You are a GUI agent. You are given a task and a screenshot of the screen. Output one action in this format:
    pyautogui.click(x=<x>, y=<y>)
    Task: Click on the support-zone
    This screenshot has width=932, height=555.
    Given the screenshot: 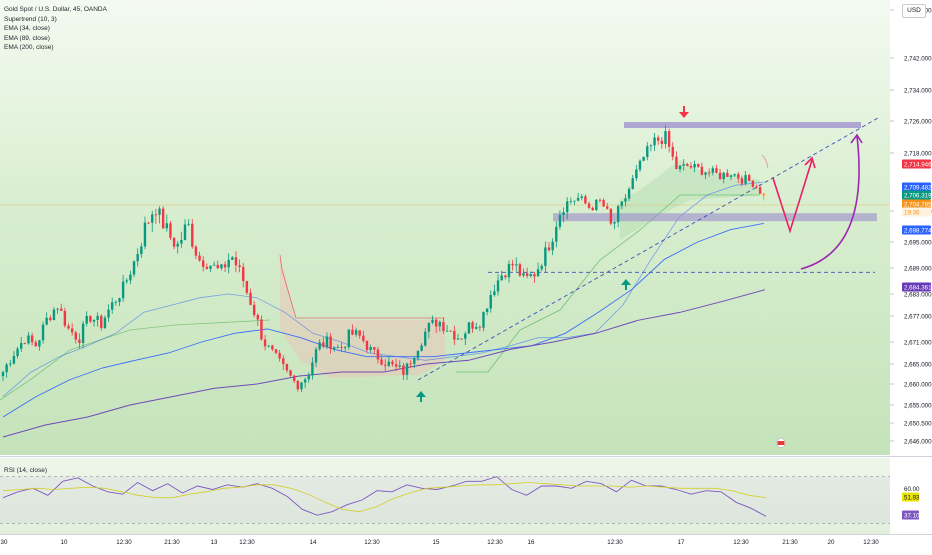 What is the action you would take?
    pyautogui.click(x=715, y=217)
    